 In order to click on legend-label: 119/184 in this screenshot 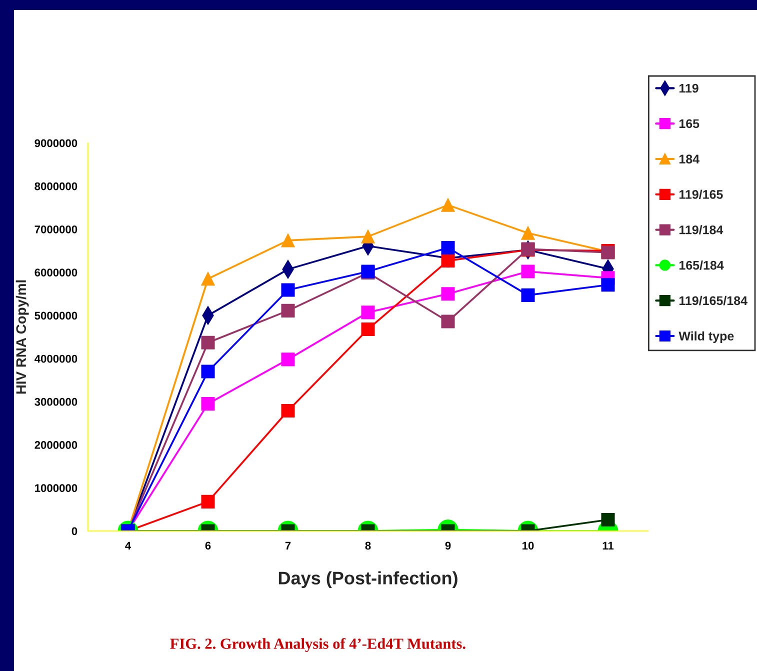, I will do `click(701, 229)`.